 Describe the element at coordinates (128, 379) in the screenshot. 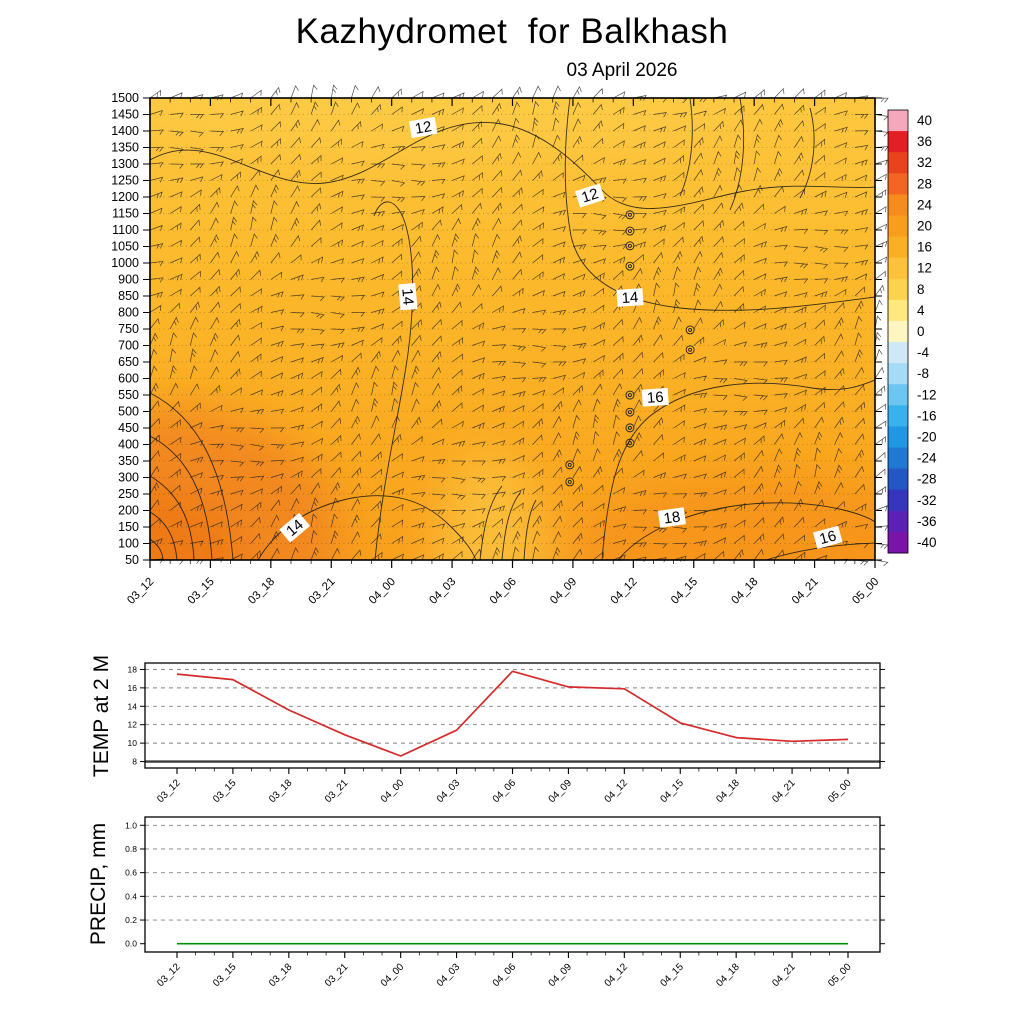

I see `pressure-level-label: 600` at that location.